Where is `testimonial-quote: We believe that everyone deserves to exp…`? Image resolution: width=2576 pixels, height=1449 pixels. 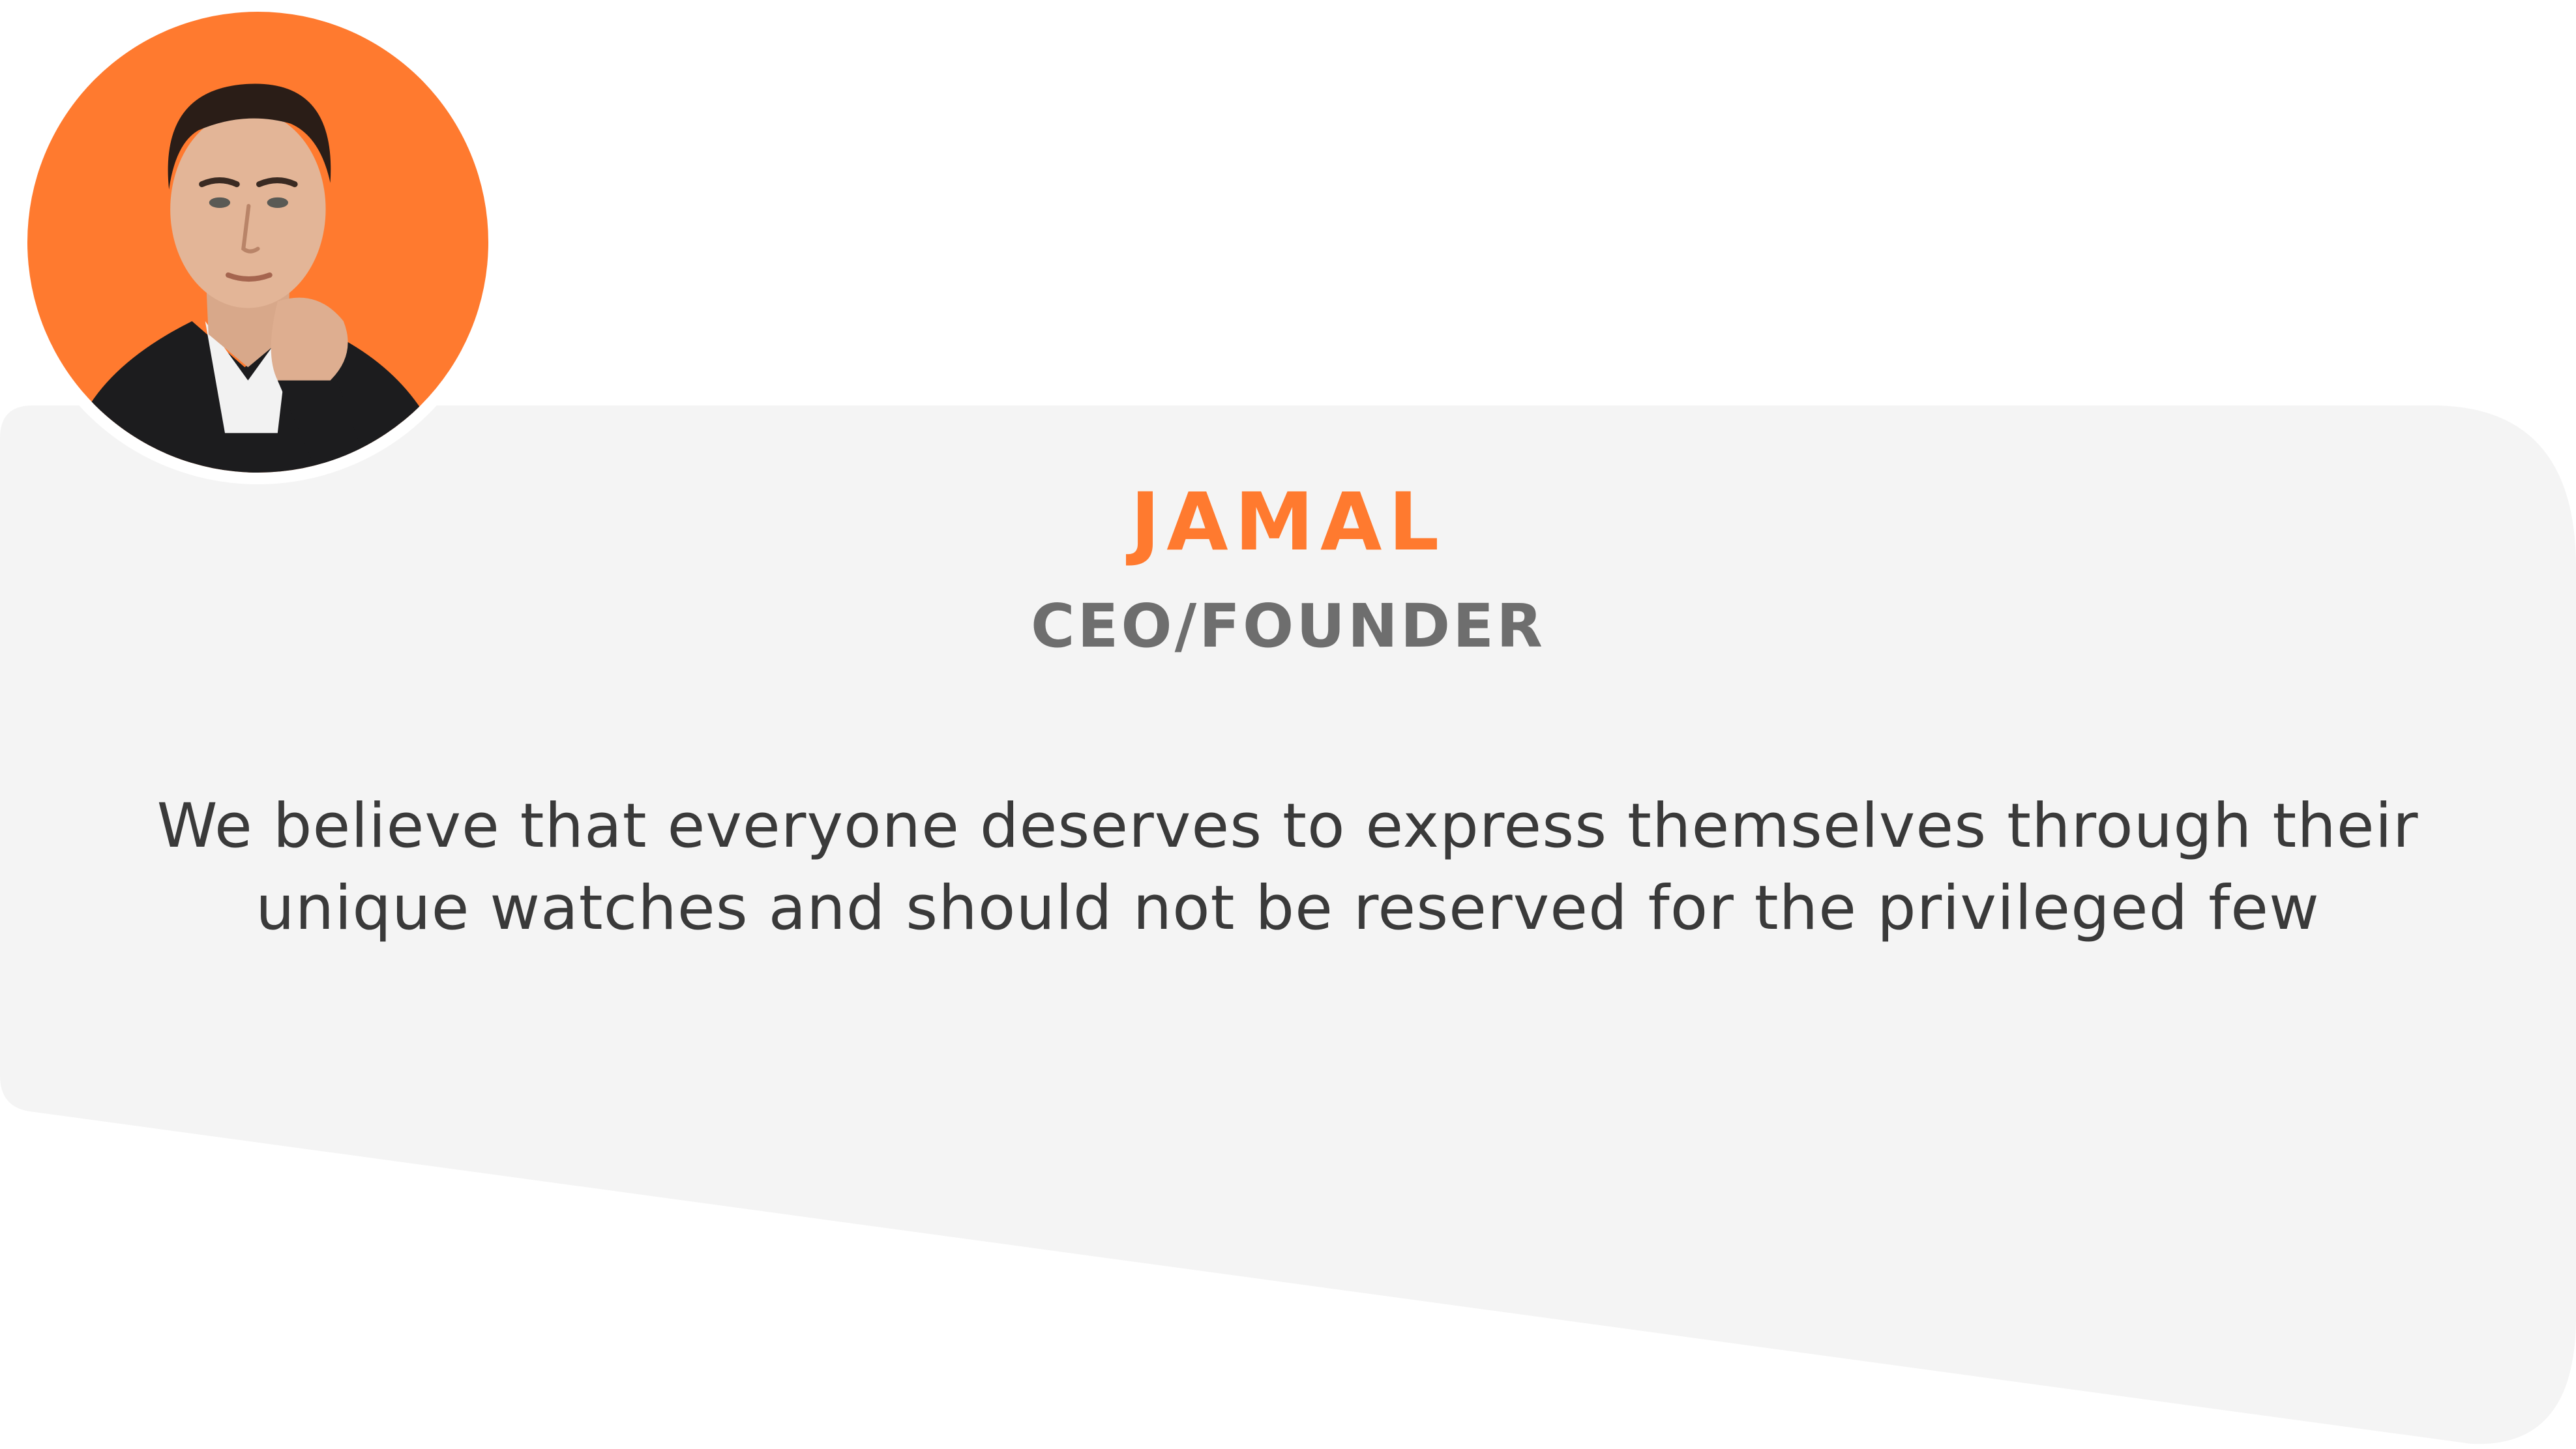
testimonial-quote: We believe that everyone deserves to exp… is located at coordinates (1287, 867).